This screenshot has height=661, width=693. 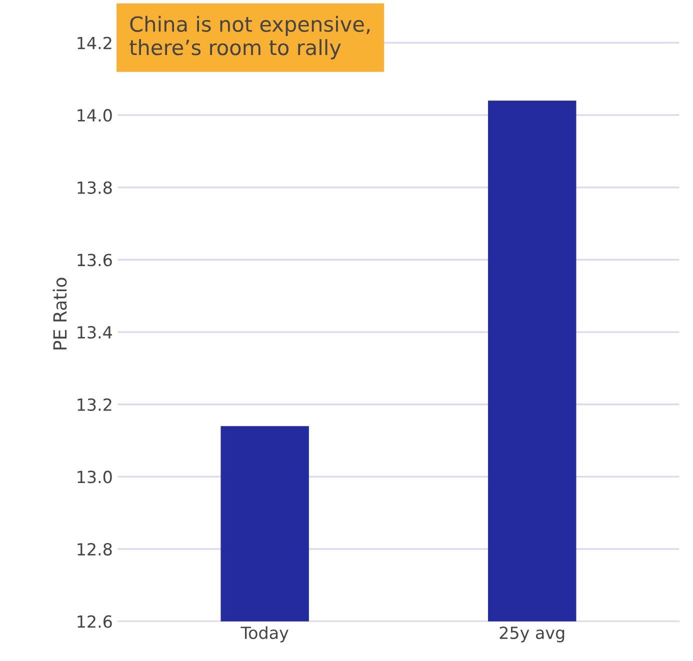 What do you see at coordinates (95, 115) in the screenshot?
I see `y-tick-label: 14.0` at bounding box center [95, 115].